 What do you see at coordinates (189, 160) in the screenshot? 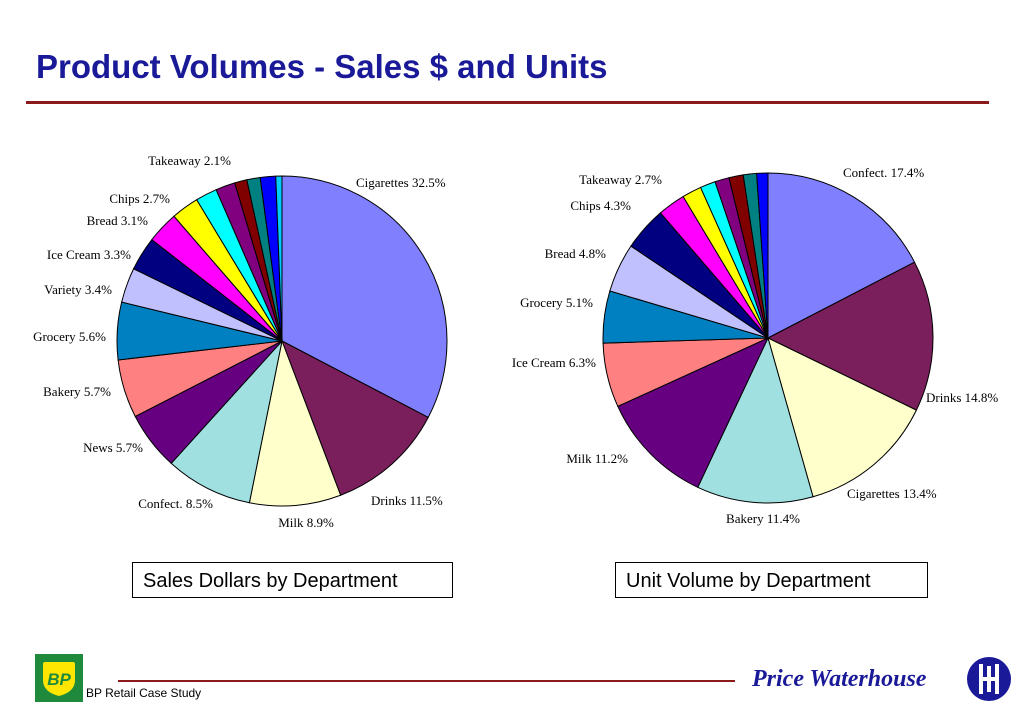
I see `slice-label: Takeaway 2.1%` at bounding box center [189, 160].